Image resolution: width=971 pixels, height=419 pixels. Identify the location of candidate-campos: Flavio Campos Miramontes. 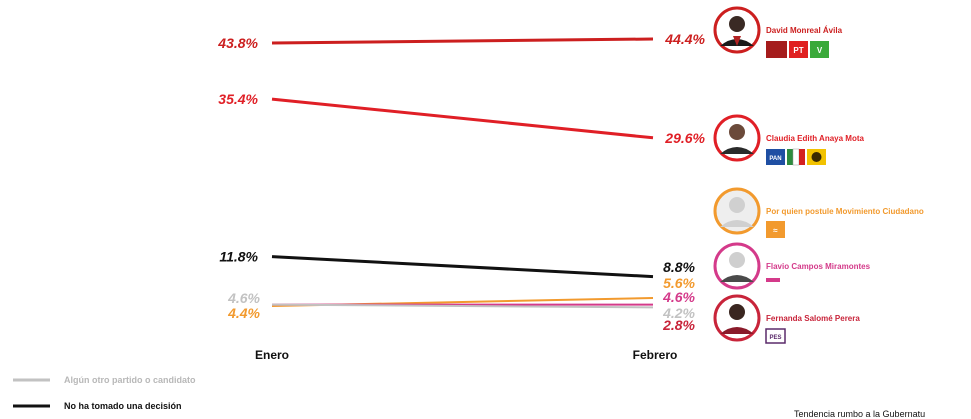
(792, 266).